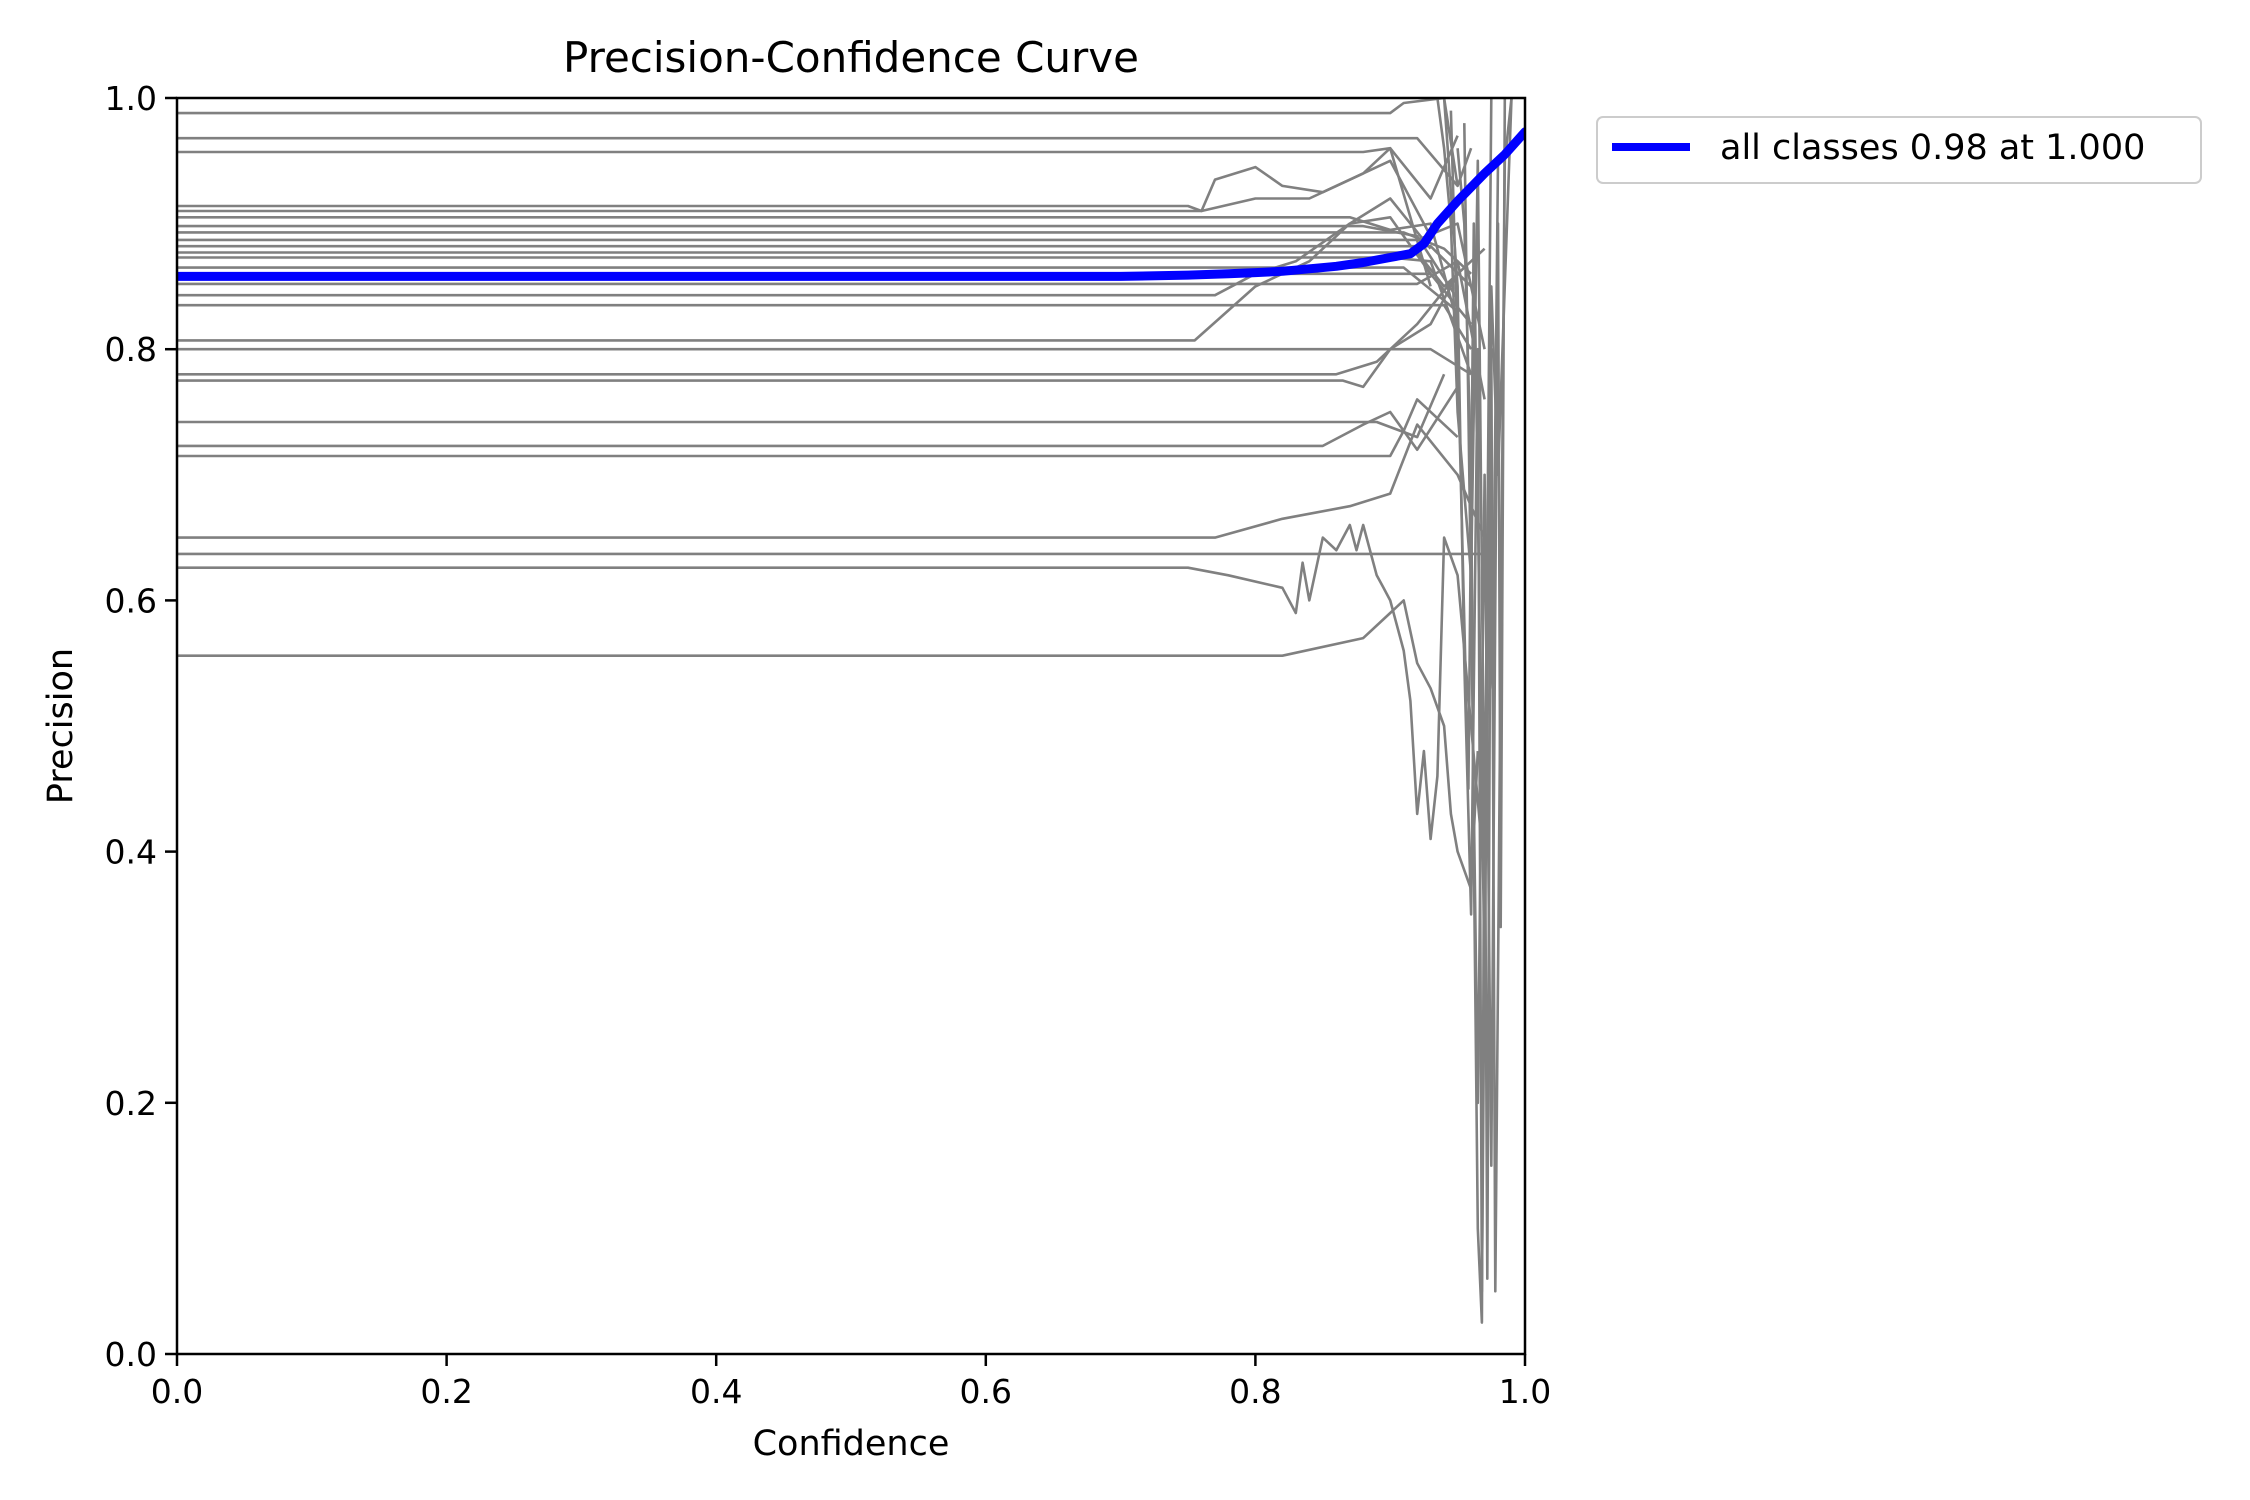  I want to click on legend-box, so click(1899, 150).